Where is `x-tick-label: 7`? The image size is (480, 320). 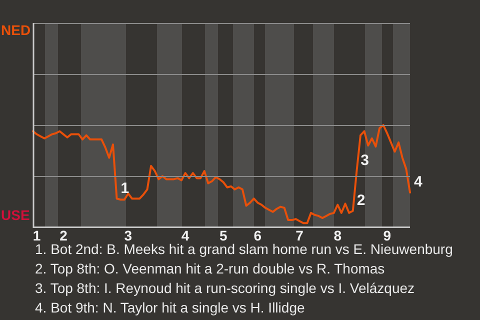
x-tick-label: 7 is located at coordinates (300, 235).